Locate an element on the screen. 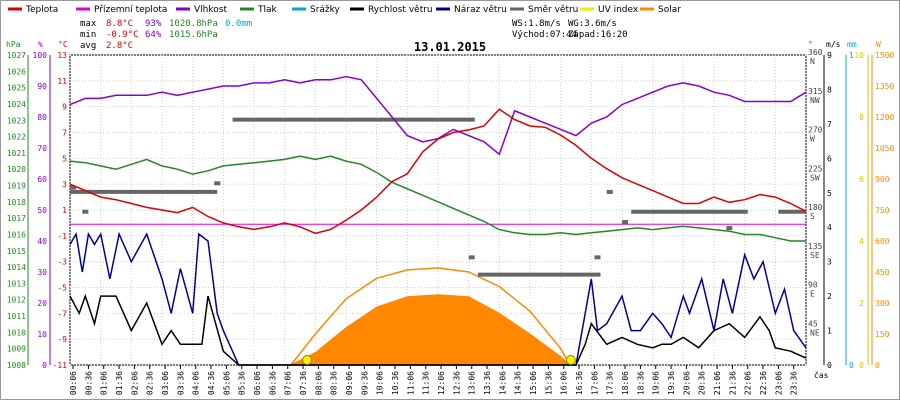 The image size is (900, 400). tick-solar: 1200 is located at coordinates (884, 117).